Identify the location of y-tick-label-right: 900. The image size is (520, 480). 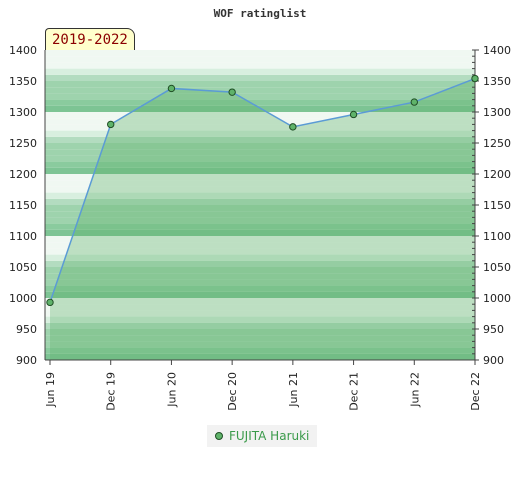
(493, 360).